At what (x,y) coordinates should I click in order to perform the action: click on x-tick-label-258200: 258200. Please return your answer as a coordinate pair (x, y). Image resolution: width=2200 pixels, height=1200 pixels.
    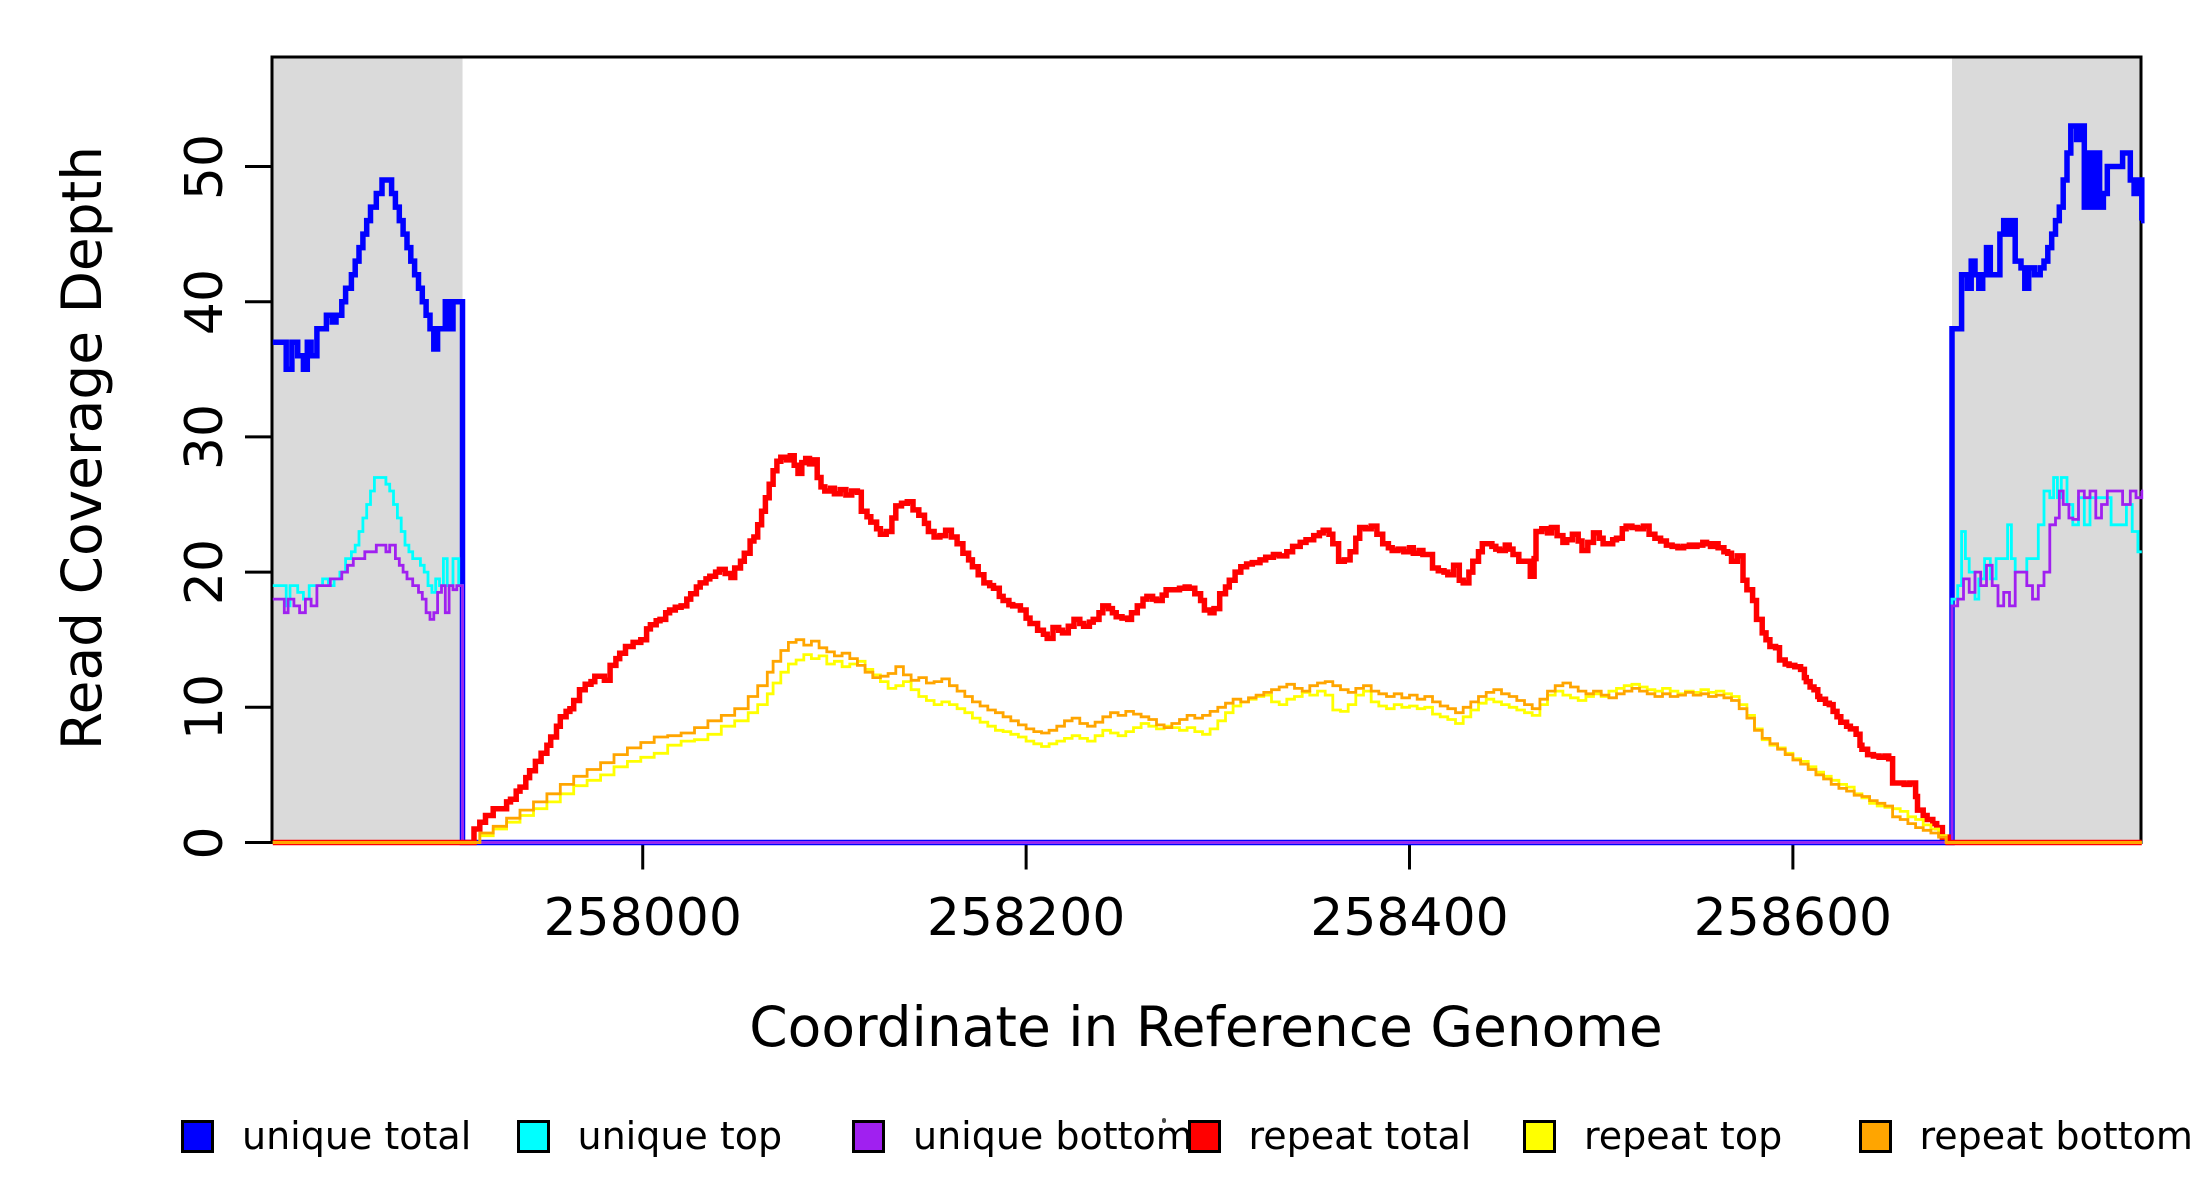
    Looking at the image, I should click on (1026, 918).